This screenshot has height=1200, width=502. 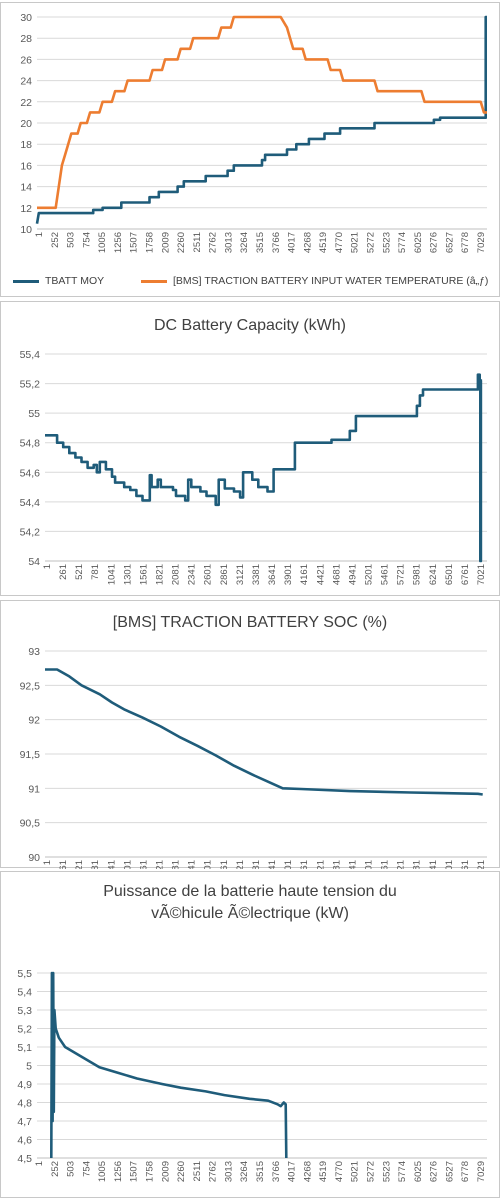 I want to click on y-tick-label: 14, so click(x=26, y=188).